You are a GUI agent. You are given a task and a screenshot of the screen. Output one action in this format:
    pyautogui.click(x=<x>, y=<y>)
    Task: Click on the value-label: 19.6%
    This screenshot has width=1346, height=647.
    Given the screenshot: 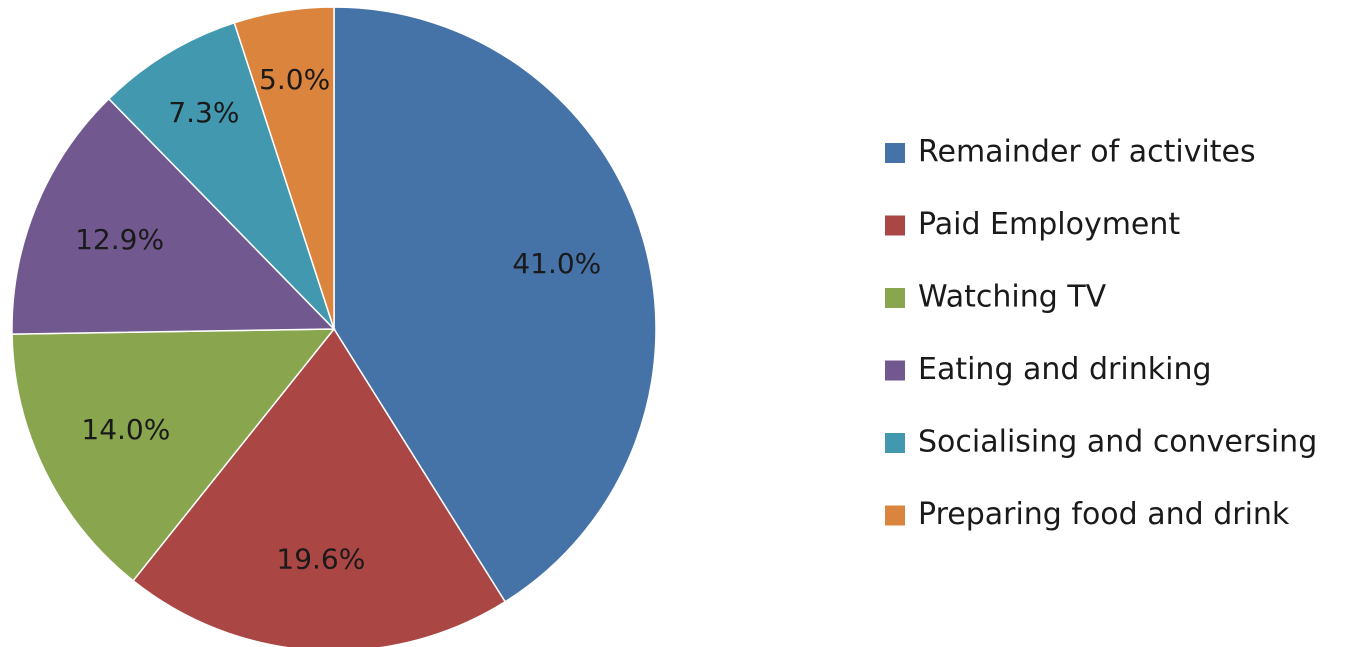 What is the action you would take?
    pyautogui.click(x=320, y=558)
    